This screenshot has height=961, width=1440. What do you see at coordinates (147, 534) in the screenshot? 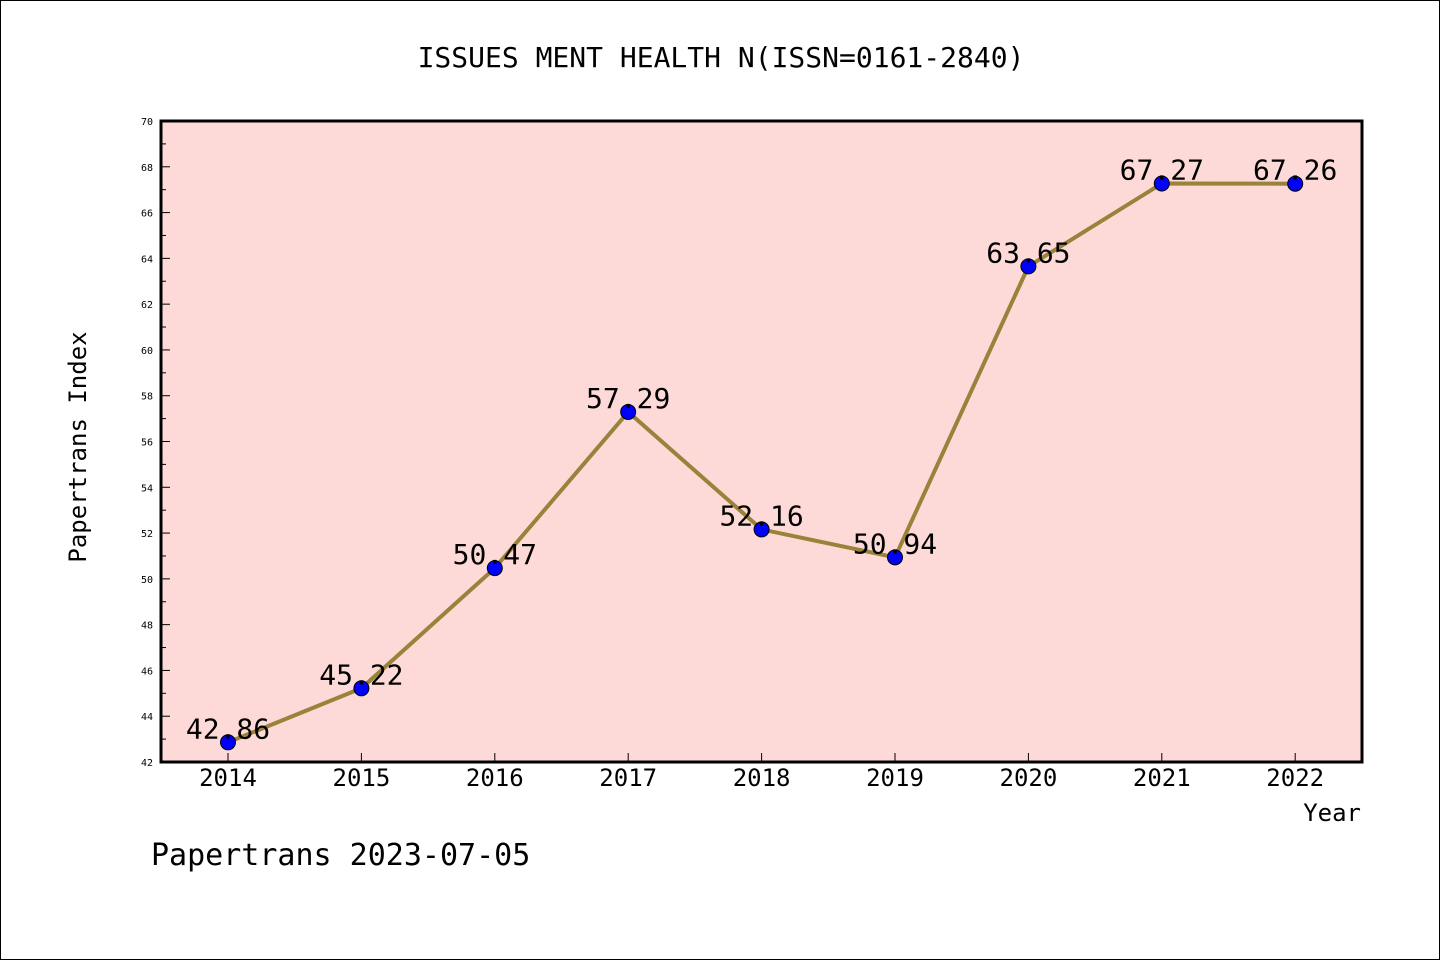
I see `y-tick-label-52: 52` at bounding box center [147, 534].